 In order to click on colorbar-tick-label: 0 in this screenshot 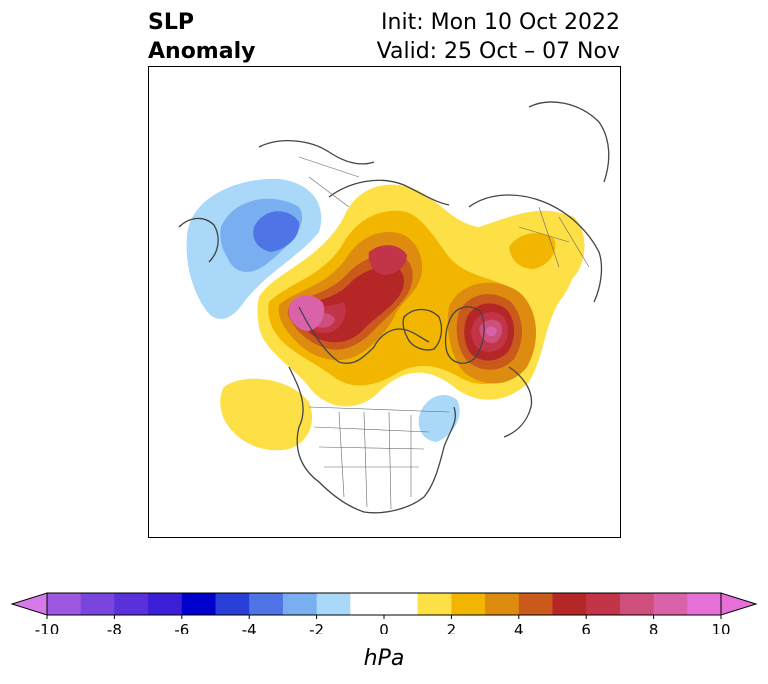, I will do `click(384, 627)`.